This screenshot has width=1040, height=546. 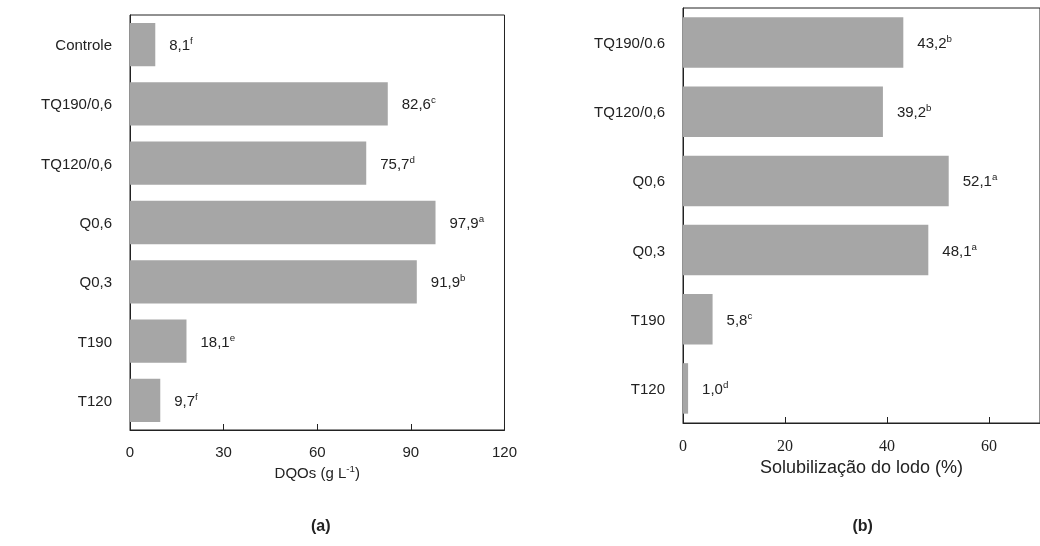 I want to click on x-tick-label: 120, so click(x=504, y=451).